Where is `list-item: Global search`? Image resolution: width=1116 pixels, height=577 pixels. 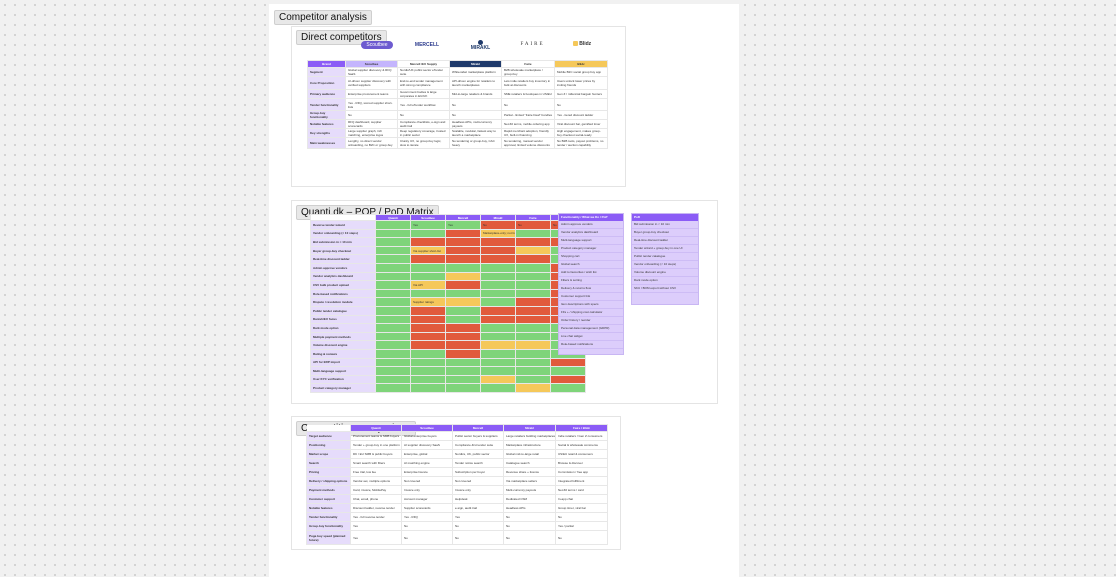
list-item: Global search is located at coordinates (591, 265).